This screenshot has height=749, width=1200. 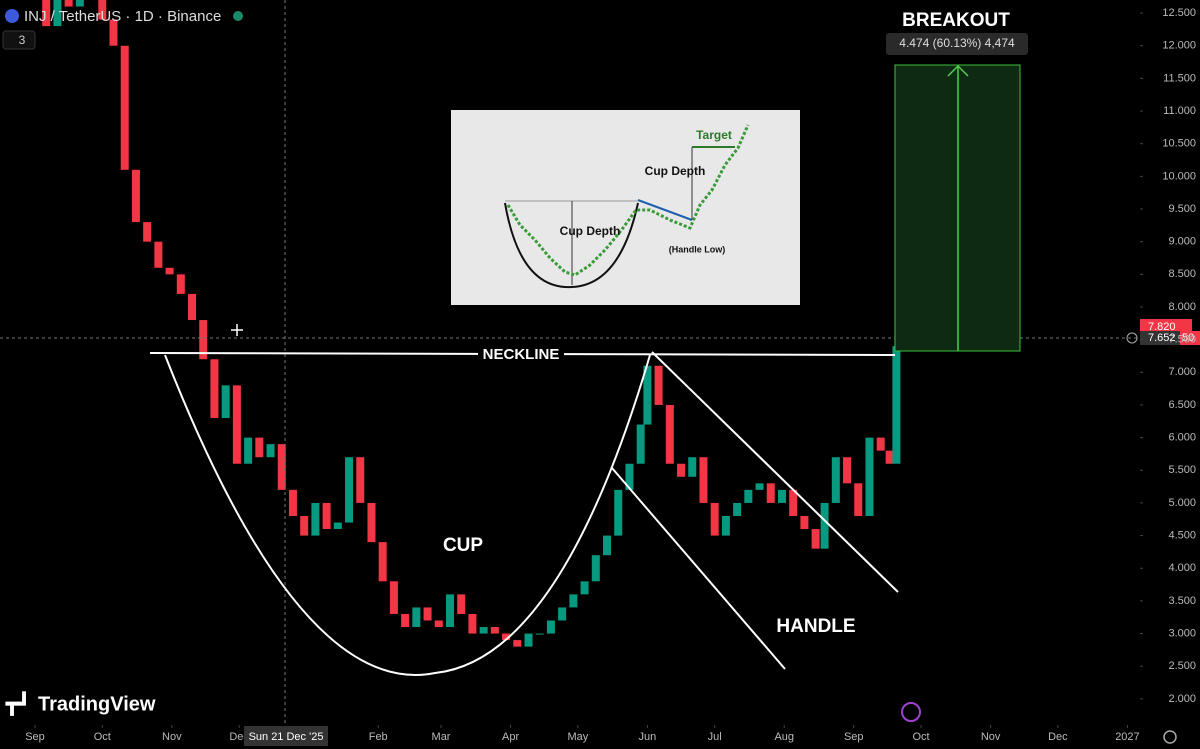 What do you see at coordinates (1179, 144) in the screenshot?
I see `y-tick-label: 10.500` at bounding box center [1179, 144].